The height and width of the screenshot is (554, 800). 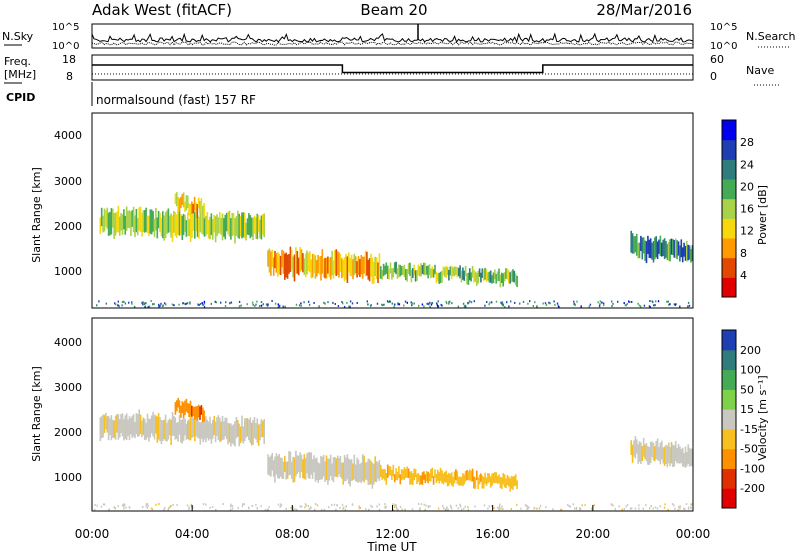 I want to click on x-tick-label: 16:00, so click(x=492, y=534).